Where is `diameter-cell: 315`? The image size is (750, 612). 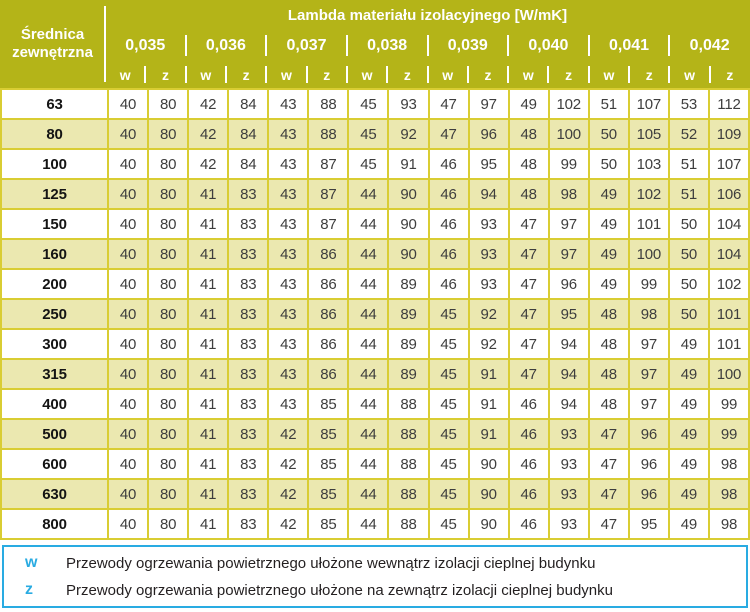
diameter-cell: 315 is located at coordinates (54, 374).